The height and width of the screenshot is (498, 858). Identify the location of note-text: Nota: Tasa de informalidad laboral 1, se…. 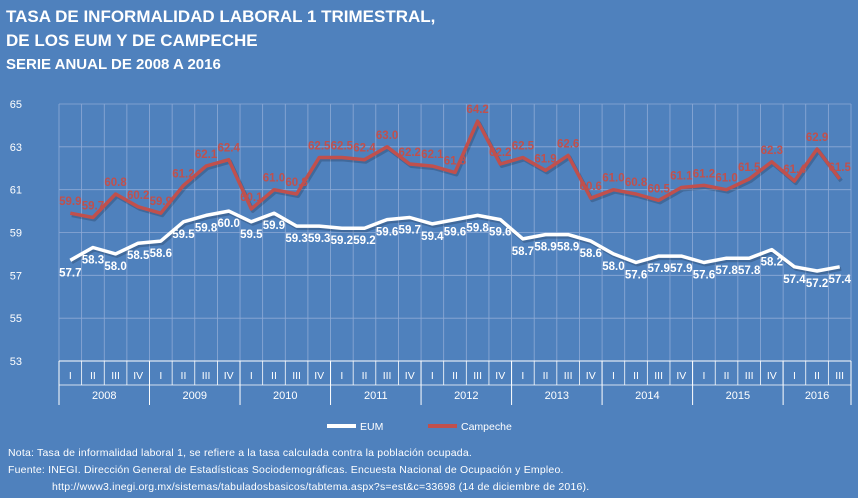
(240, 453).